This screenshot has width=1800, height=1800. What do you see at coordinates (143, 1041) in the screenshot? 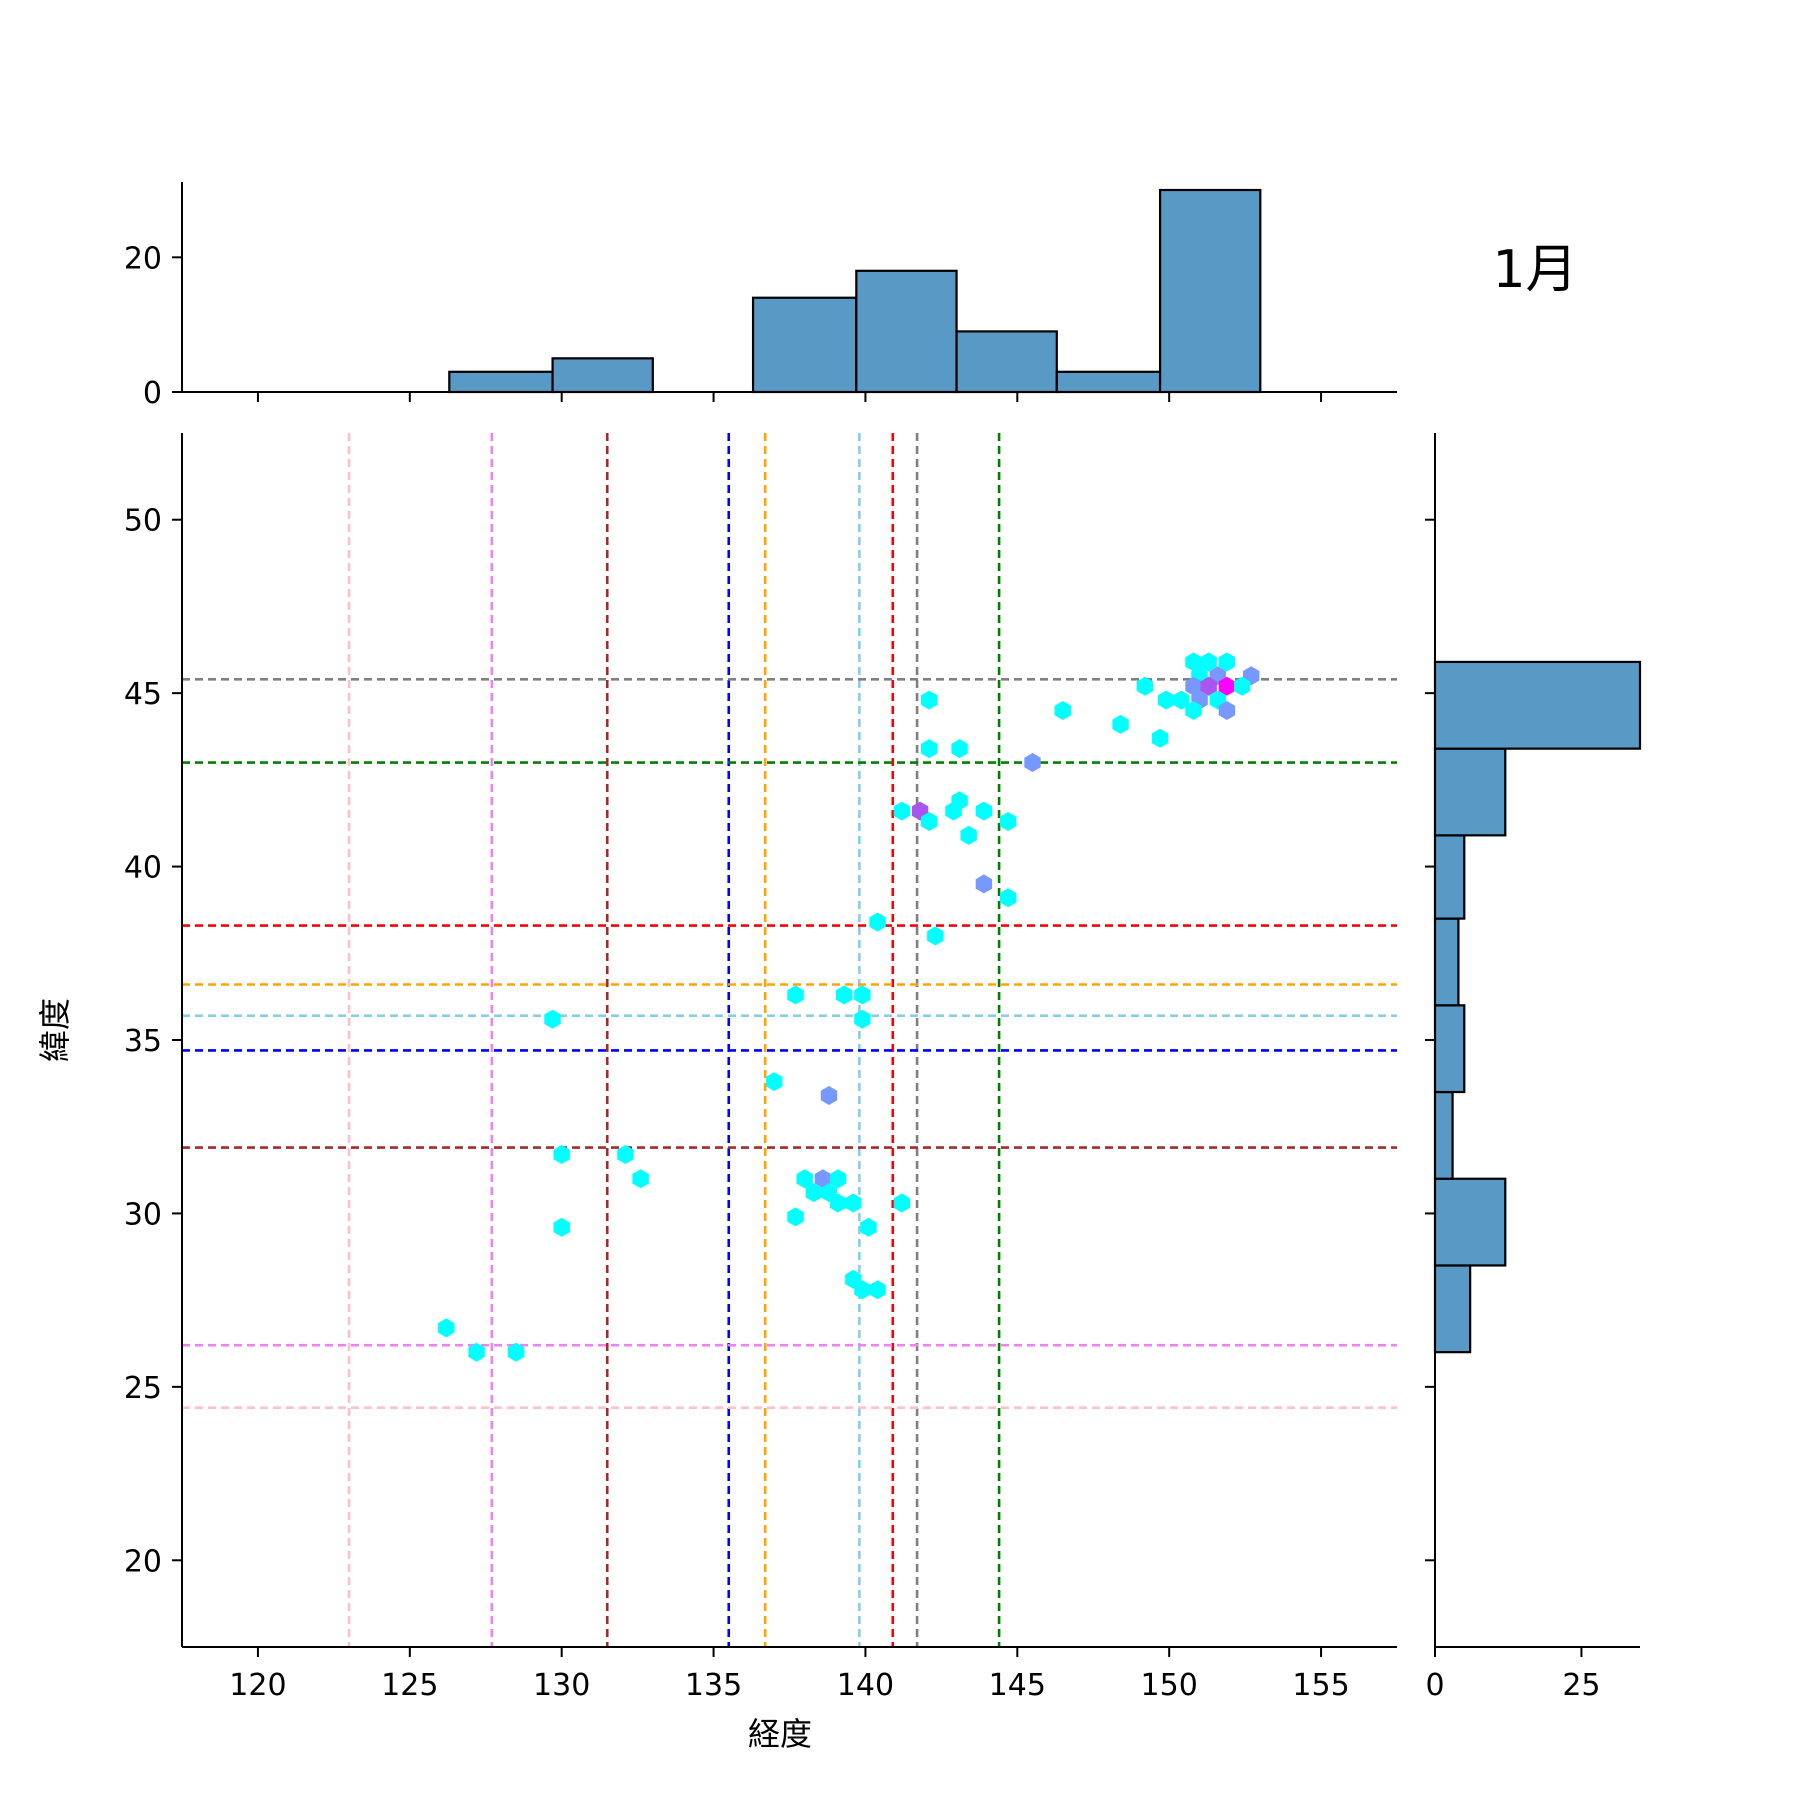
I see `y-tick-label-35: 35` at bounding box center [143, 1041].